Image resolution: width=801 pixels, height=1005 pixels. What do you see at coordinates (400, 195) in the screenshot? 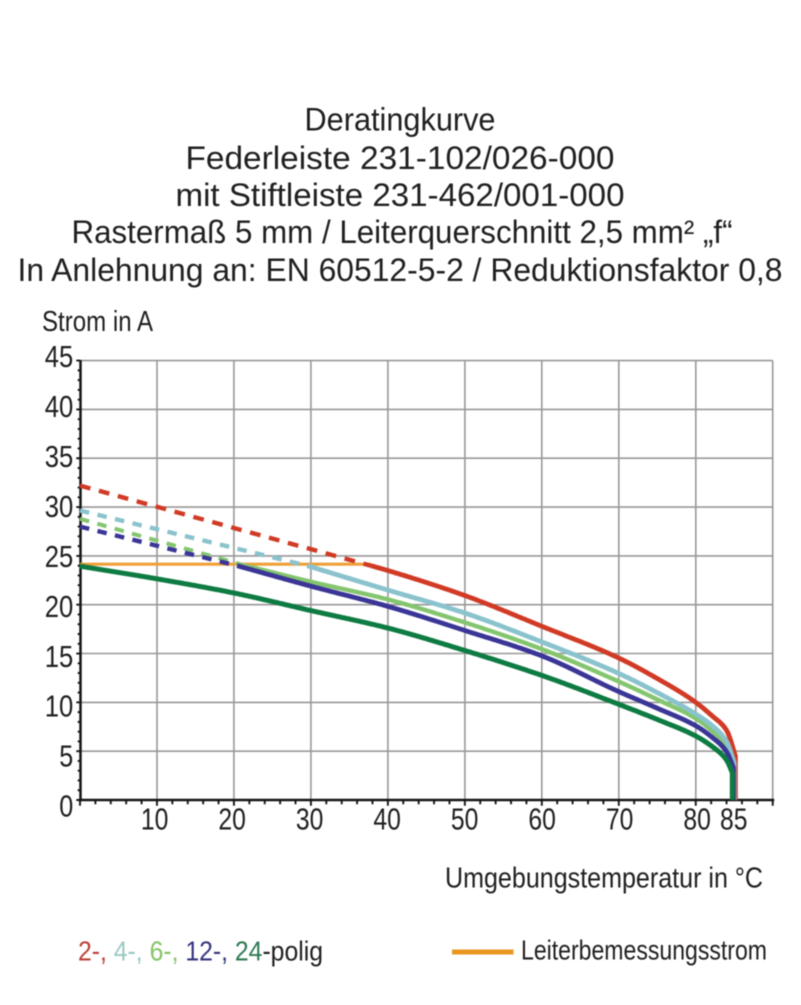
I see `svg-text:mit Stiftleiste 231-462/001-00: mit Stiftleiste 231-462/001-000` at bounding box center [400, 195].